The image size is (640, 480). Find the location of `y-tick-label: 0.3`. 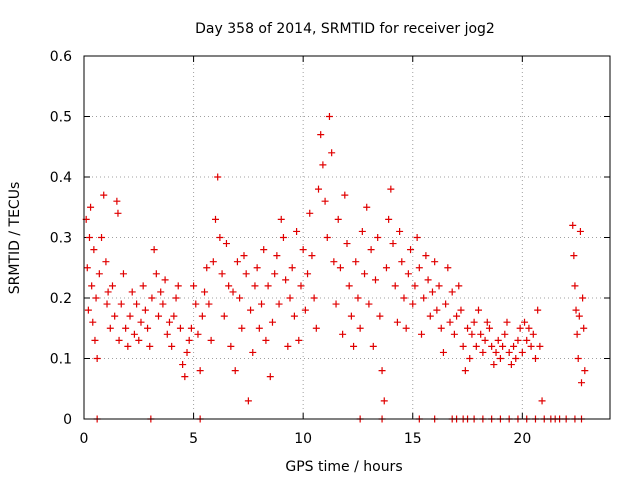

y-tick-label: 0.3 is located at coordinates (61, 239).